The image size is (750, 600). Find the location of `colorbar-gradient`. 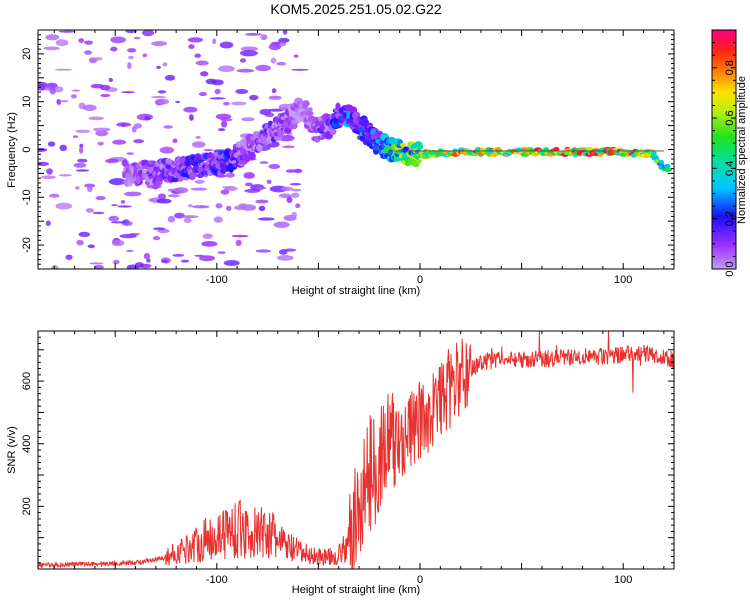

colorbar-gradient is located at coordinates (724, 149).